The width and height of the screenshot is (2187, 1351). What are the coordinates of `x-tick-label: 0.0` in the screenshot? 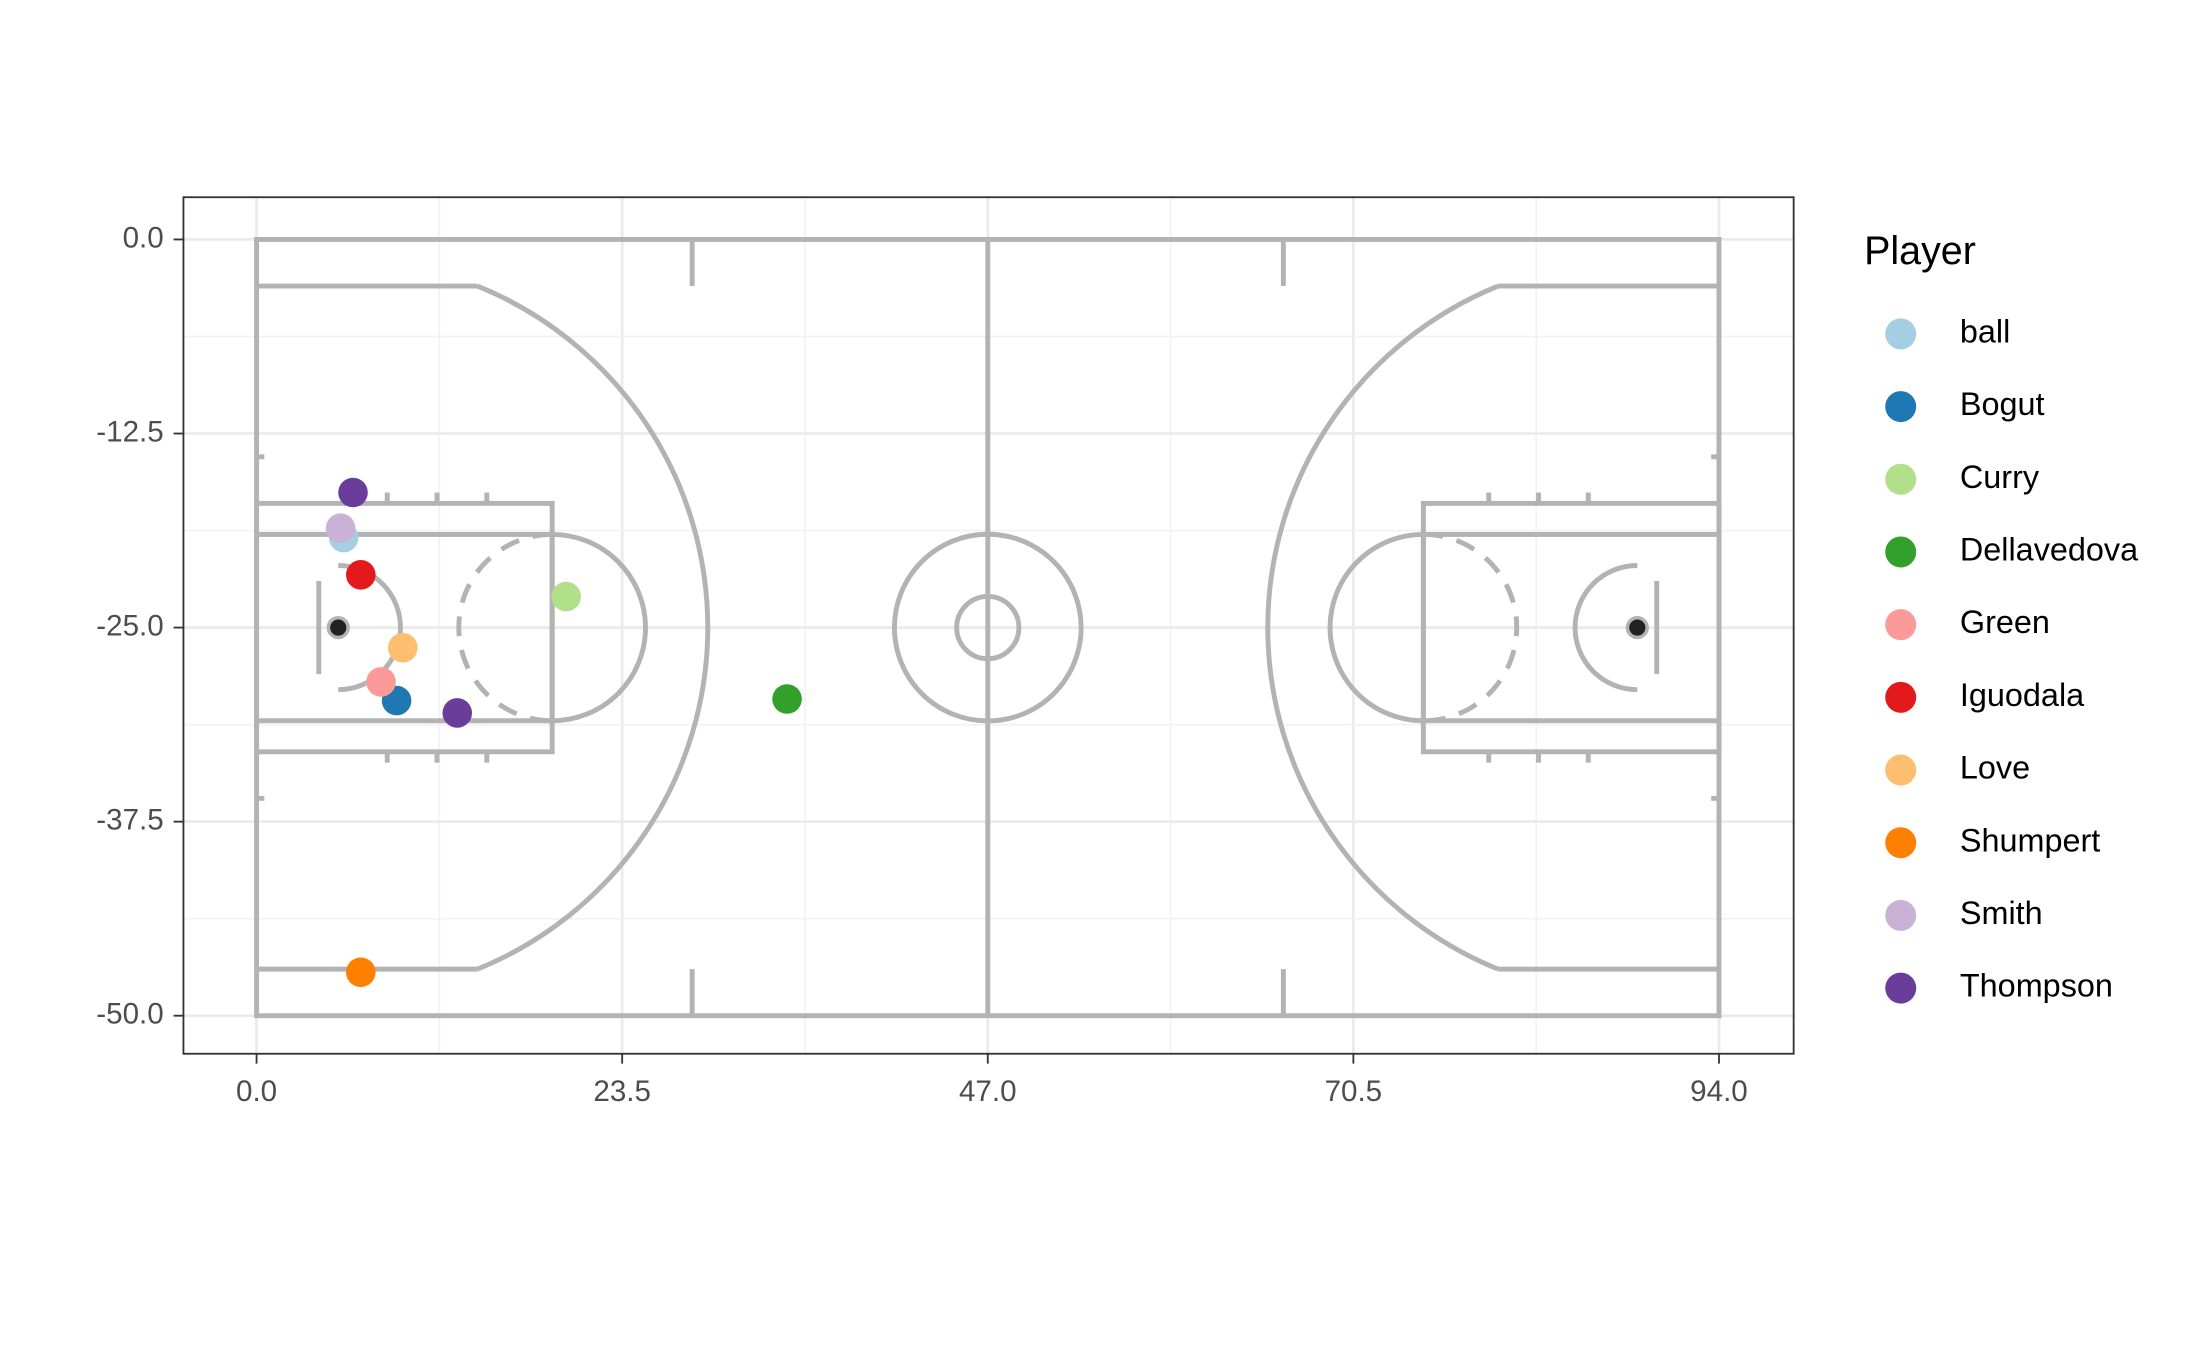 It's located at (256, 1091).